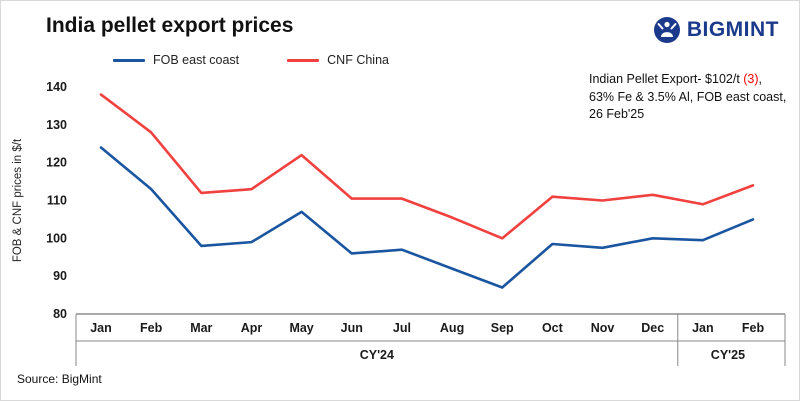  What do you see at coordinates (452, 328) in the screenshot?
I see `svg-text: Aug` at bounding box center [452, 328].